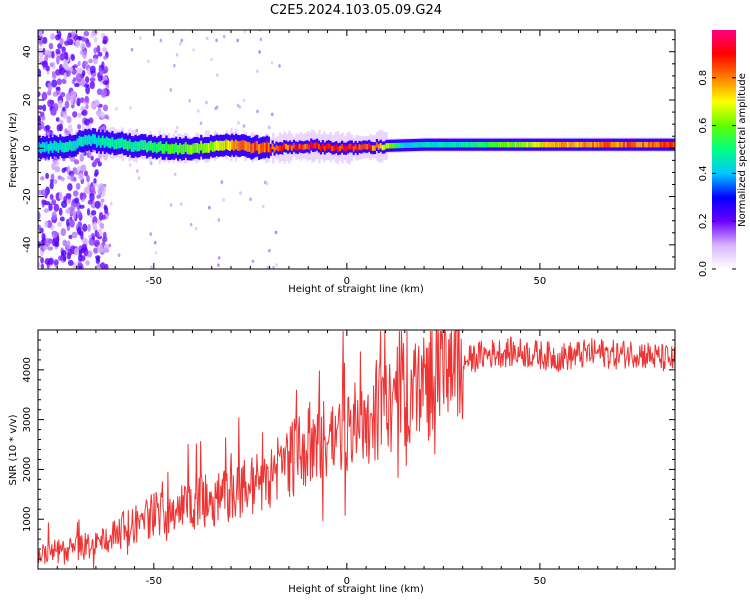 The image size is (750, 600). I want to click on spectrogram-xtick-label: -50, so click(154, 281).